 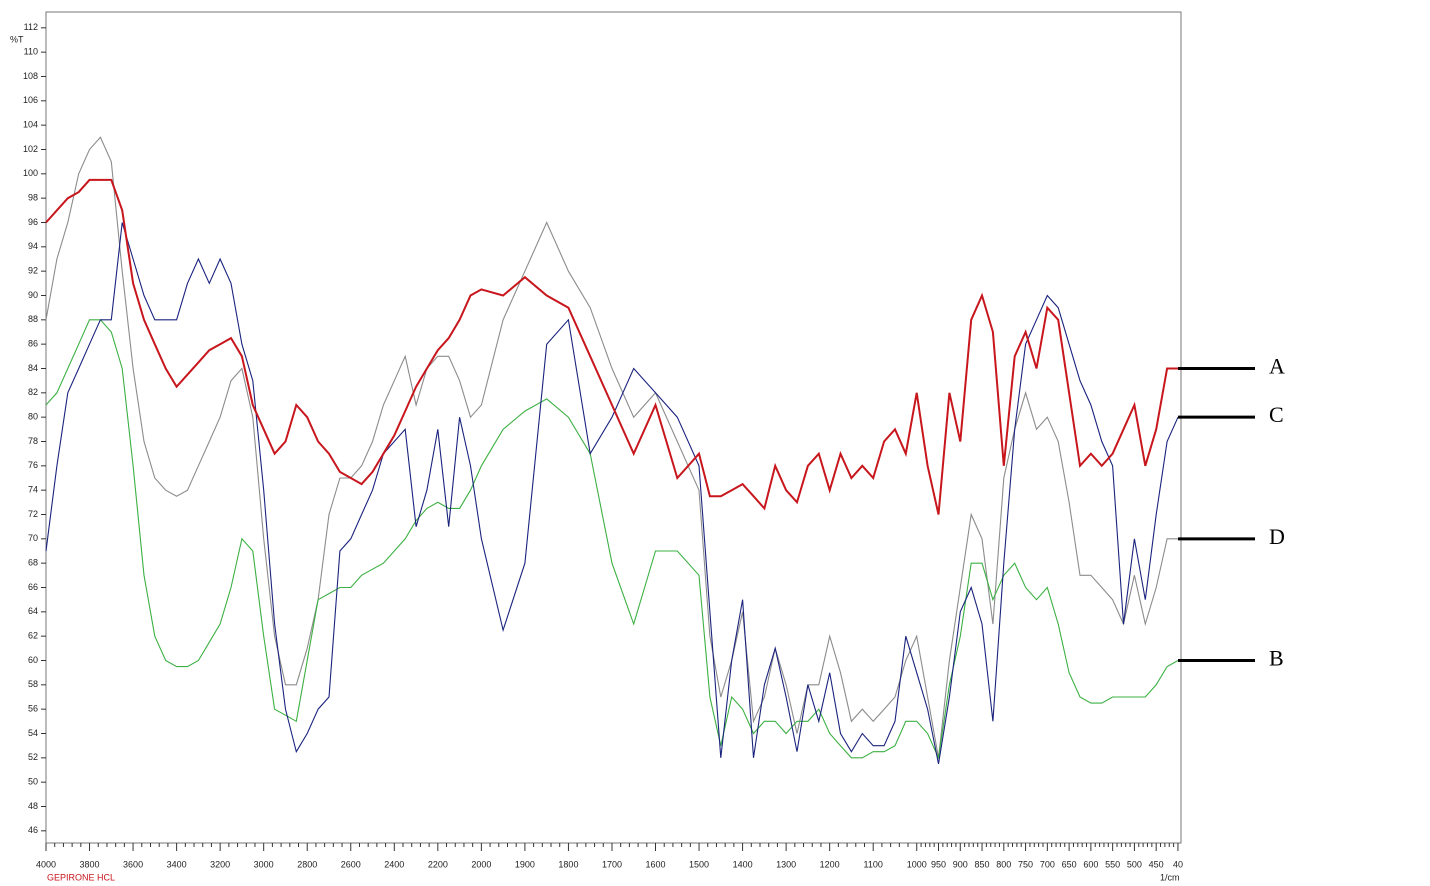 What do you see at coordinates (1090, 864) in the screenshot?
I see `x-tick-label: 600` at bounding box center [1090, 864].